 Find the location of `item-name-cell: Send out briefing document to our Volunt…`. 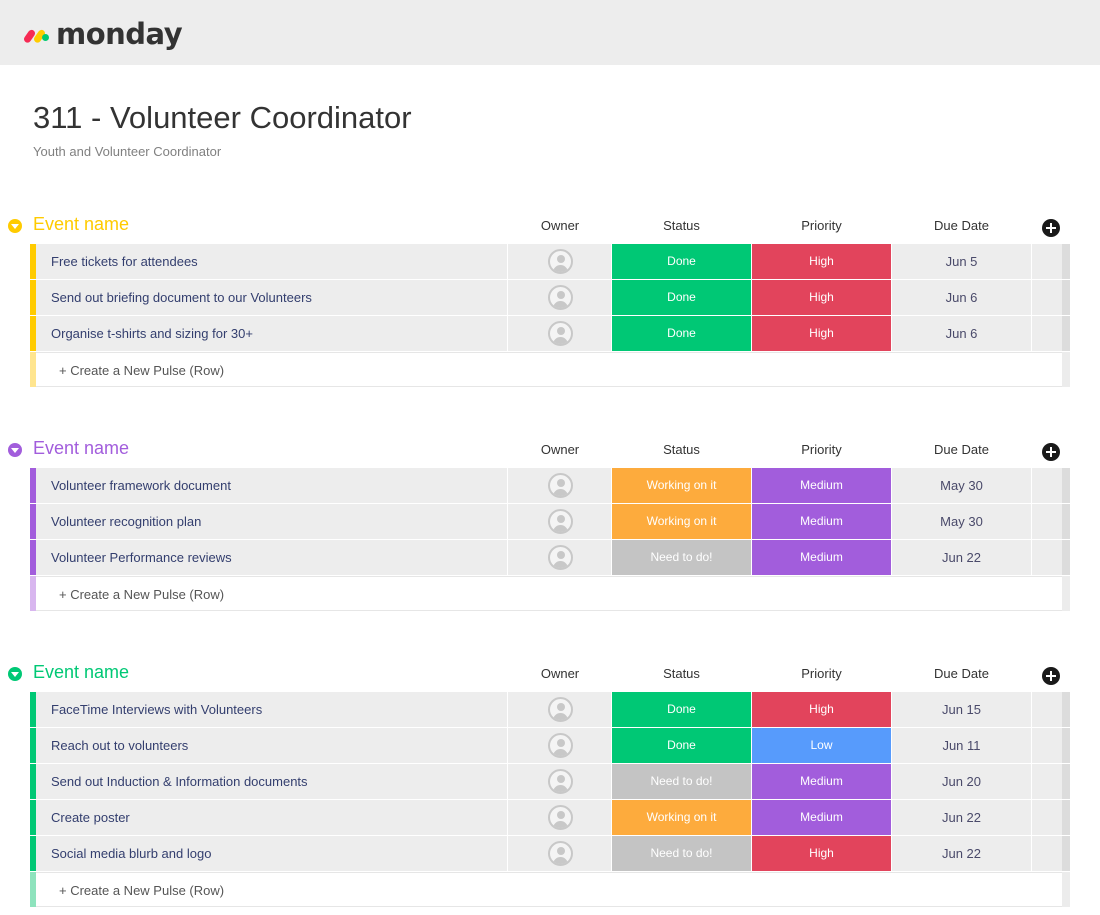

item-name-cell: Send out briefing document to our Volunt… is located at coordinates (271, 297).